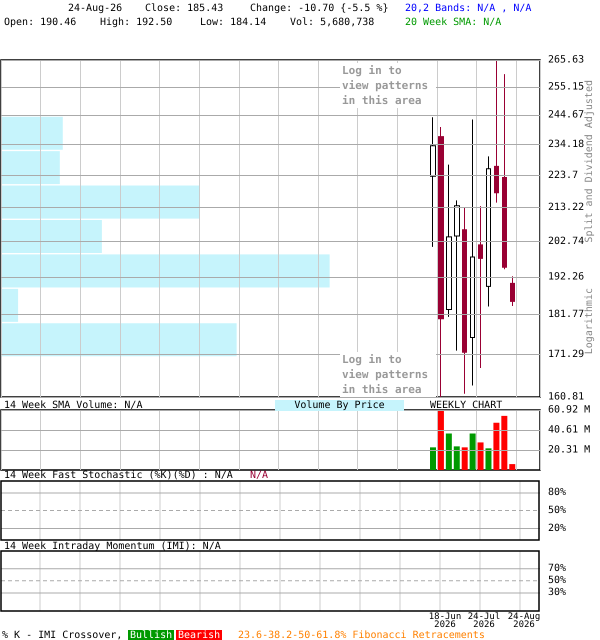 The image size is (600, 640). I want to click on text: 20 Week SMA: N/A, so click(453, 22).